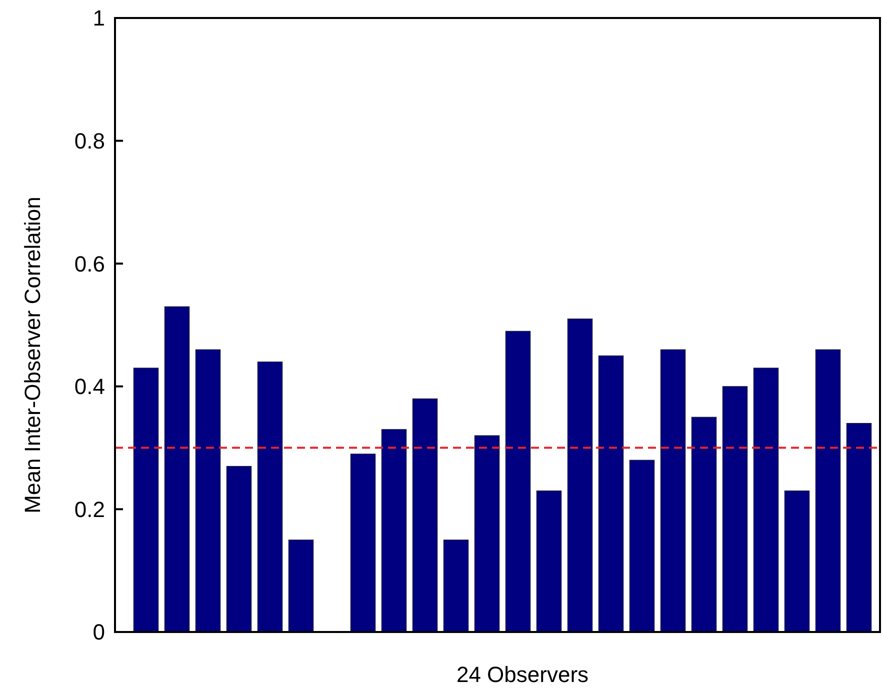 The width and height of the screenshot is (883, 692). I want to click on y-tick-label: 0.2, so click(89, 509).